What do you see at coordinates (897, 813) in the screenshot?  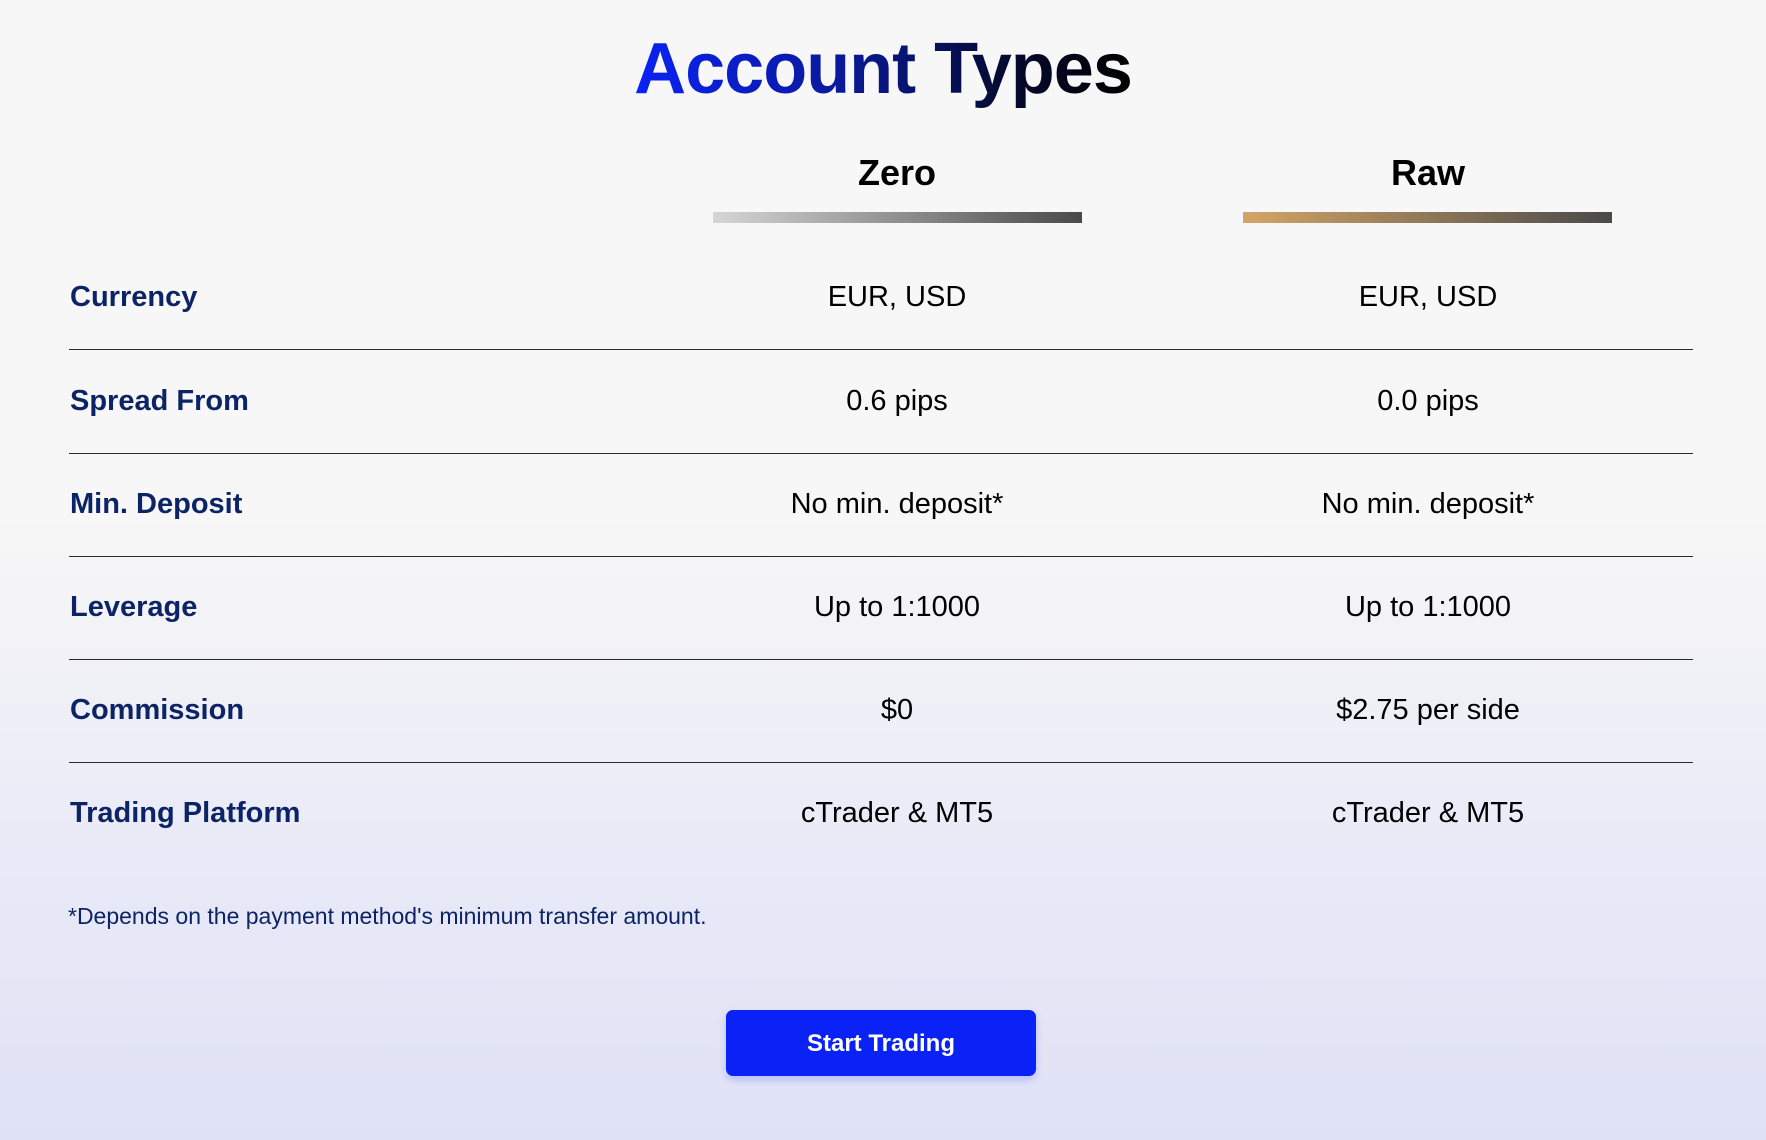 I see `zero-value: cTrader & MT5` at bounding box center [897, 813].